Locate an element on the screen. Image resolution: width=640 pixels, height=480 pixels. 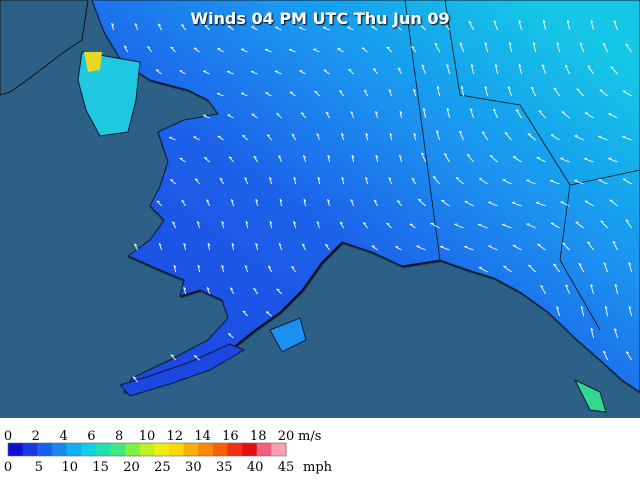
mph-label: 40 is located at coordinates (255, 467).